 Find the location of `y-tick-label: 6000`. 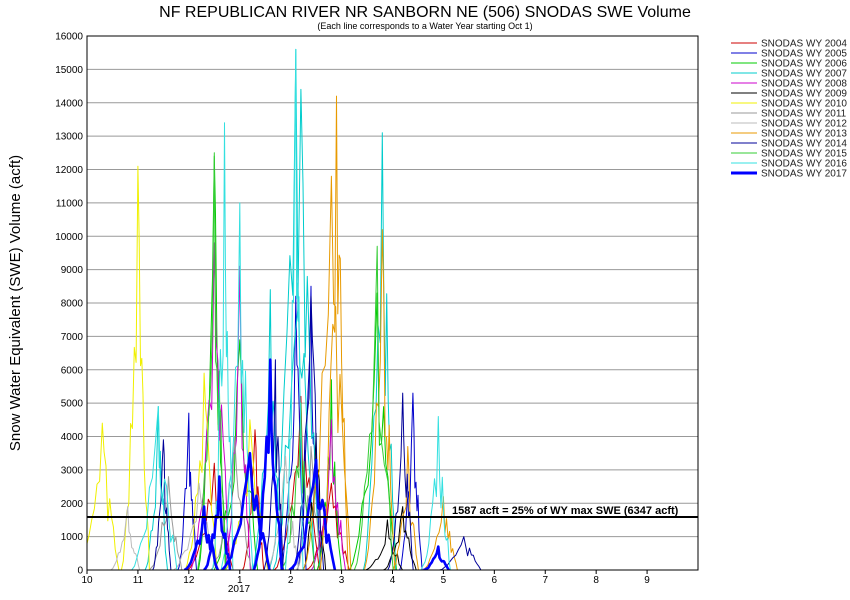

y-tick-label: 6000 is located at coordinates (72, 370).